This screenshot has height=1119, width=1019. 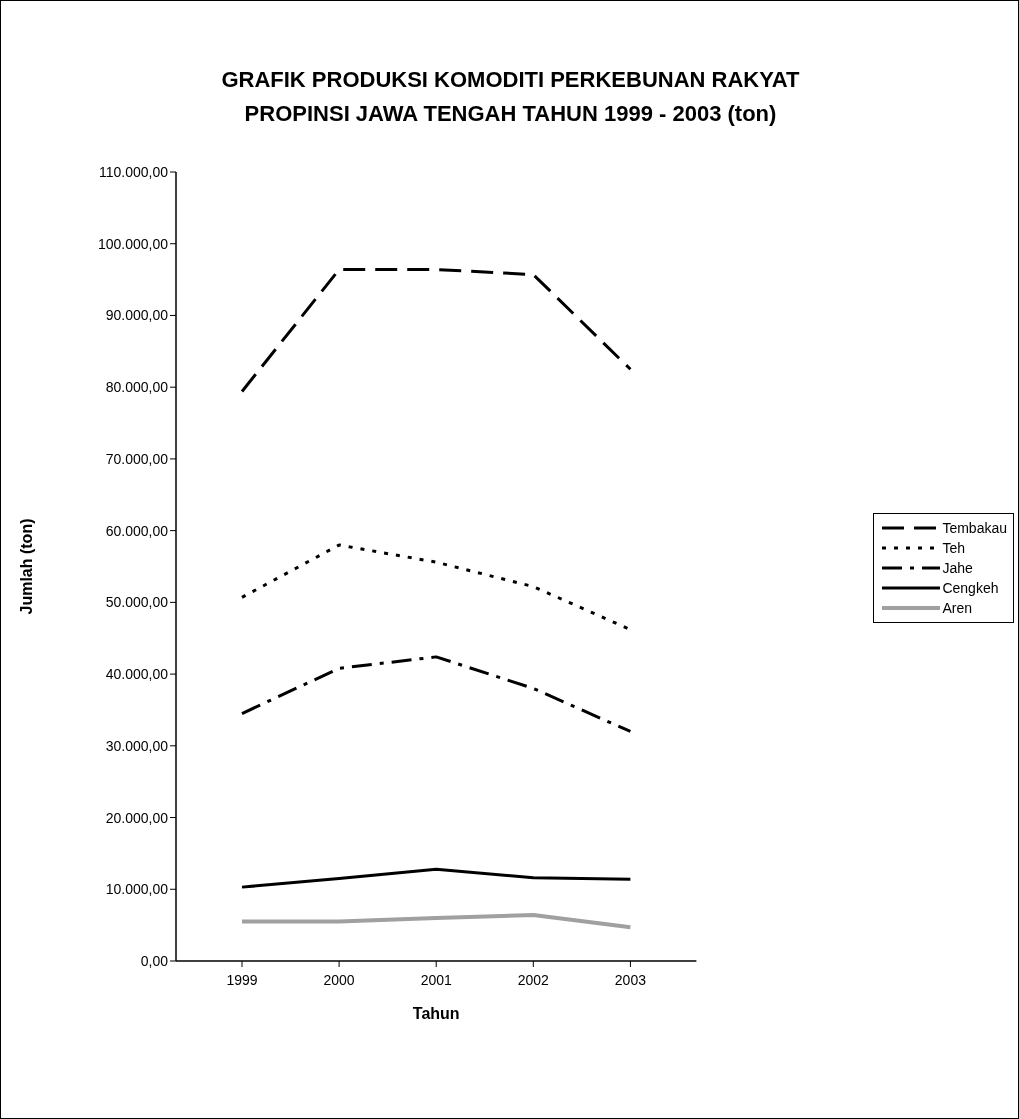 What do you see at coordinates (137, 530) in the screenshot?
I see `y-tick-label: 60.000,00` at bounding box center [137, 530].